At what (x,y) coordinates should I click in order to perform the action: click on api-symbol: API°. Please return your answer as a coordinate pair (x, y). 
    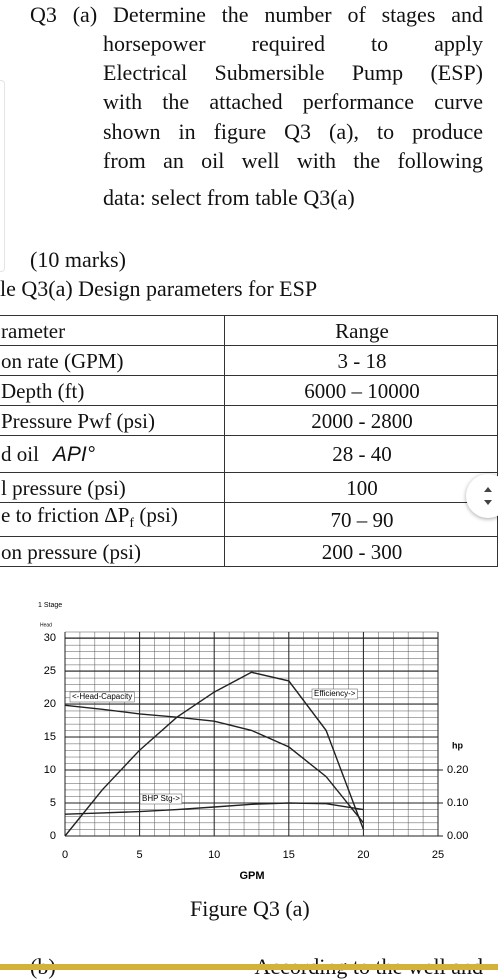
    Looking at the image, I should click on (74, 454).